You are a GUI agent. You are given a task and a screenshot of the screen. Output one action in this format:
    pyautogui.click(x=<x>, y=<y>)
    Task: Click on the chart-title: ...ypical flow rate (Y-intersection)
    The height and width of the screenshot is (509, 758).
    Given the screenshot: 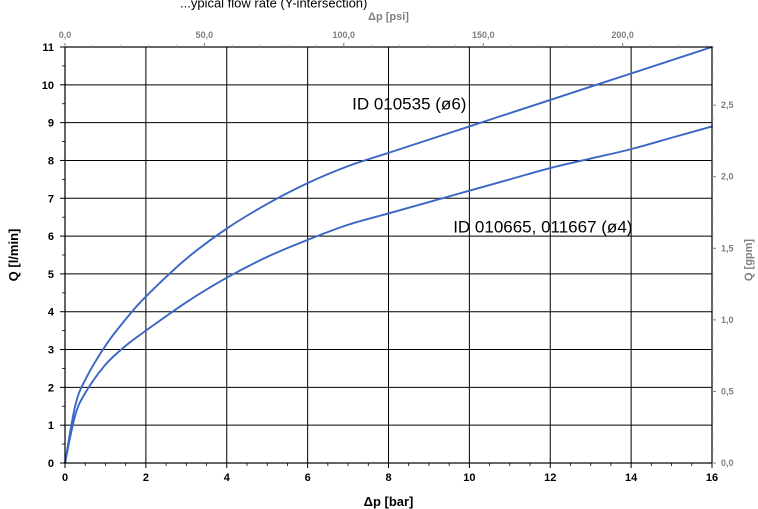 What is the action you would take?
    pyautogui.click(x=273, y=5)
    